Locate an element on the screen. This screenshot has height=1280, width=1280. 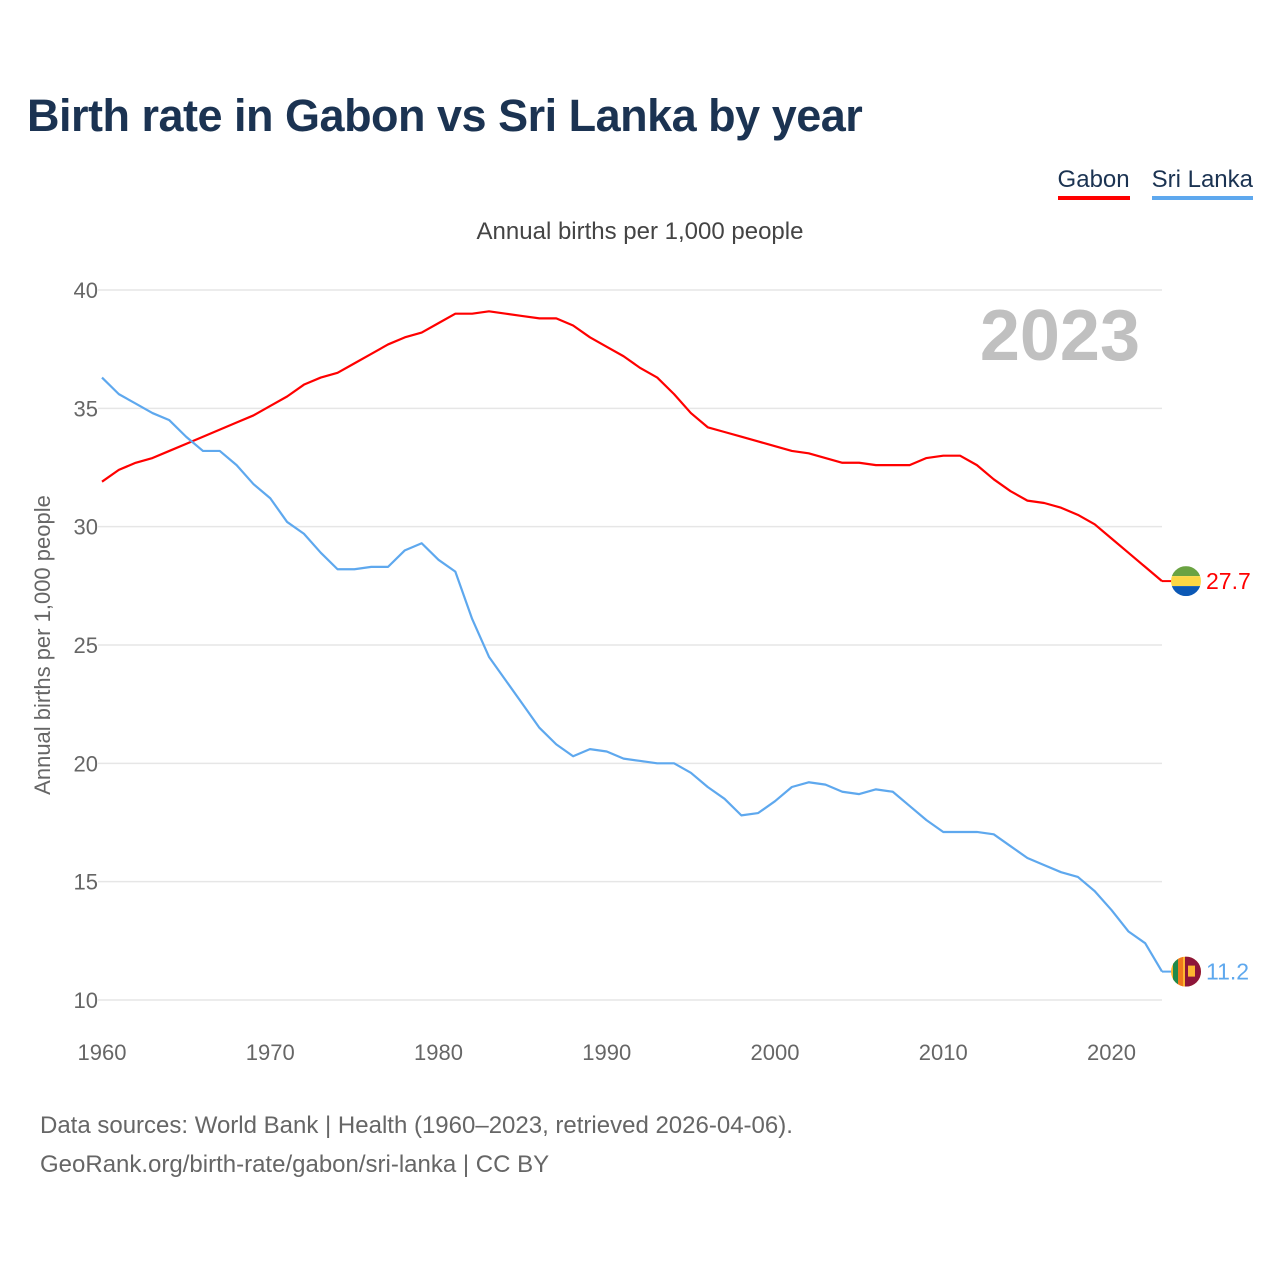
x-tick-label: 1980 is located at coordinates (438, 1052).